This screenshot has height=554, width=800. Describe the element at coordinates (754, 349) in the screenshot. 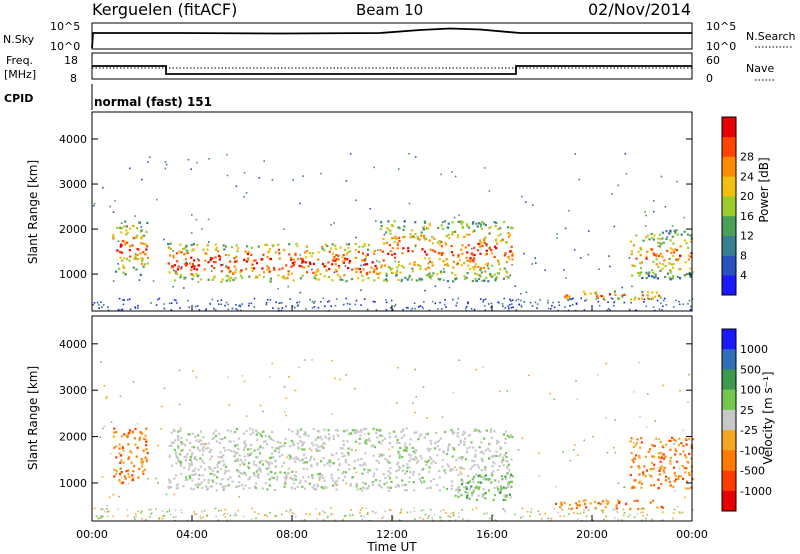

I see `colorbar-tick-label: 1000` at that location.